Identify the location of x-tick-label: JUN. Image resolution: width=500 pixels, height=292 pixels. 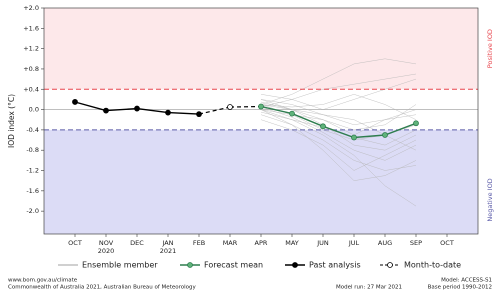
(322, 243).